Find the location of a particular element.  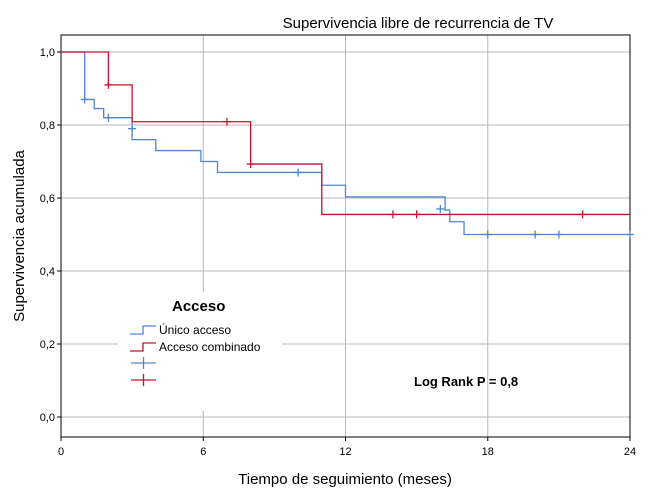

log-rank-annotation: Log Rank P = 0,8 is located at coordinates (466, 381).